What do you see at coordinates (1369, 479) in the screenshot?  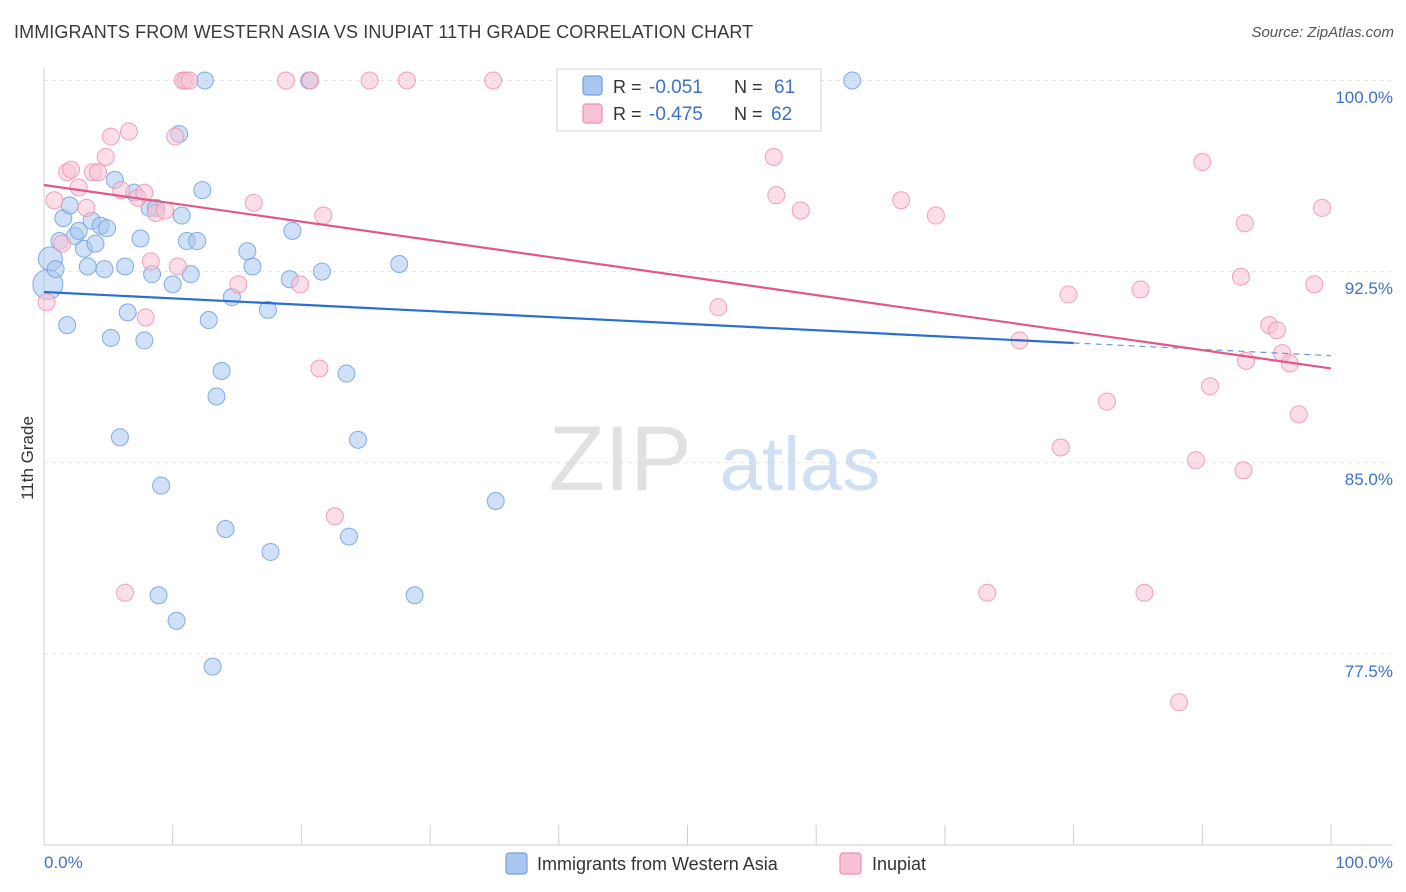 I see `y-tick-label-85: 85.0%` at bounding box center [1369, 479].